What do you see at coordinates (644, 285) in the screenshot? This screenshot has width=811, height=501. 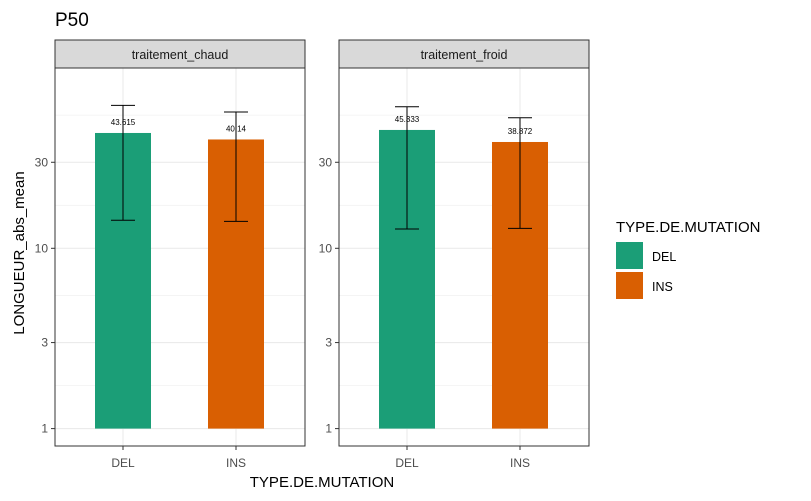 I see `legend-item-ins: INS` at bounding box center [644, 285].